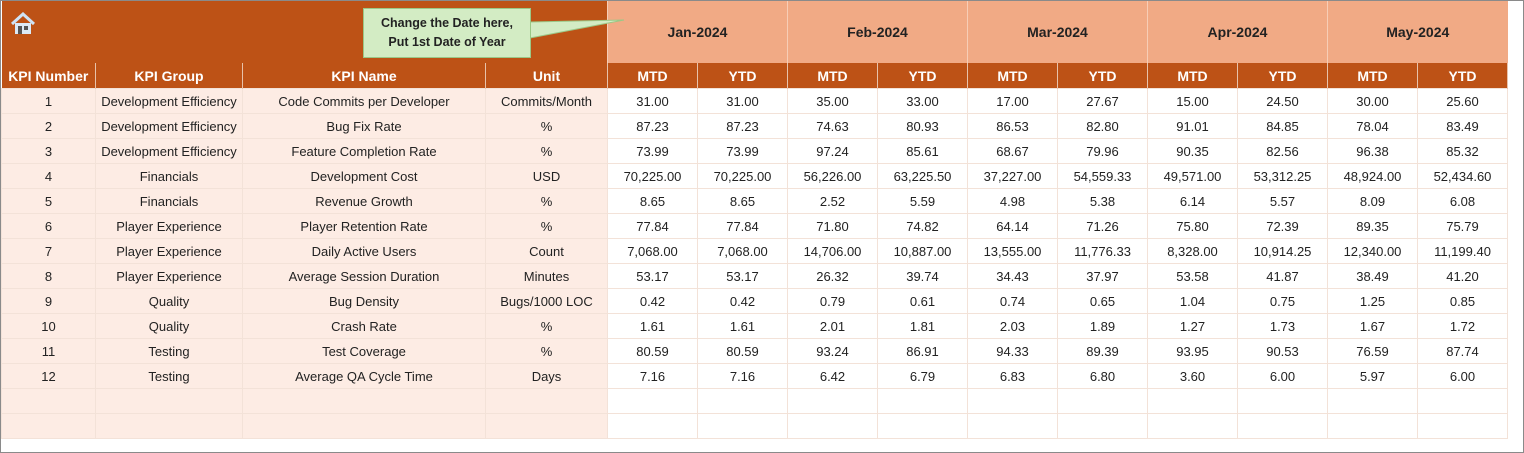  I want to click on cell-ytd: 80.93, so click(922, 126).